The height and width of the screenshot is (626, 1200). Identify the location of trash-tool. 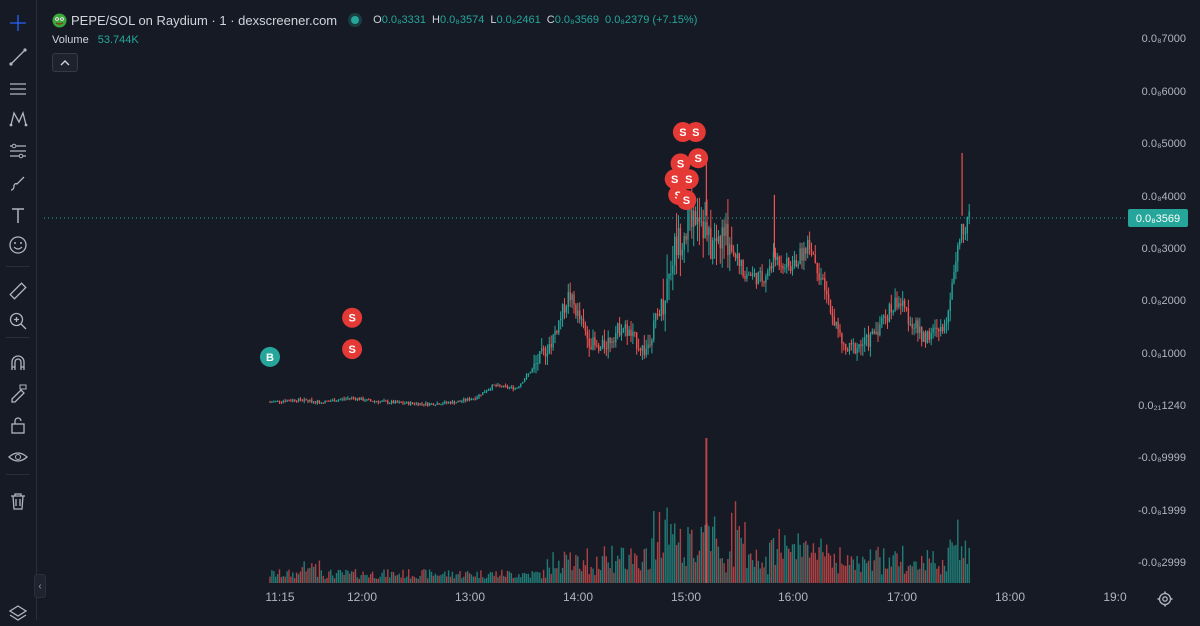
(18, 501).